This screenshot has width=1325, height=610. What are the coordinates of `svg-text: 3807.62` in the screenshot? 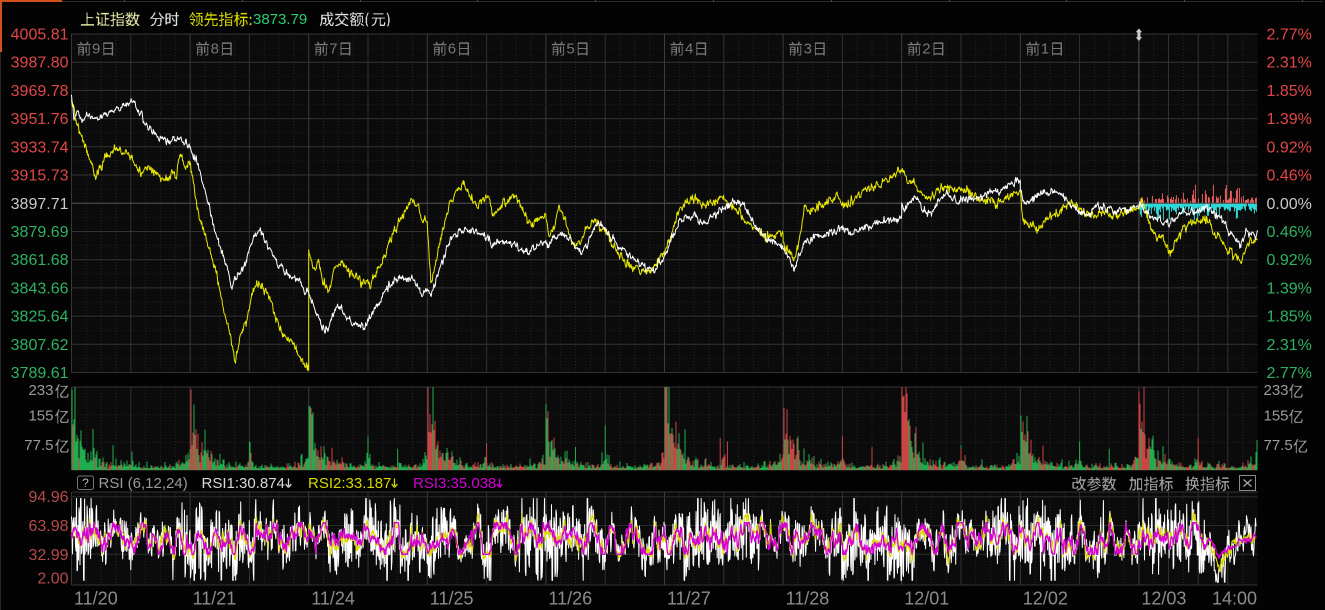 It's located at (40, 345).